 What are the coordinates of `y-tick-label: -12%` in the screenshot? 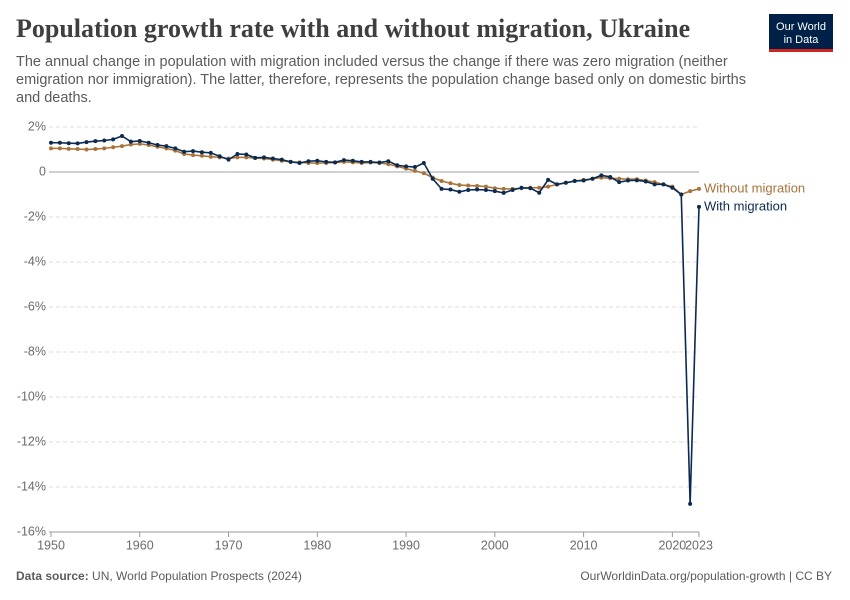 It's located at (31, 441).